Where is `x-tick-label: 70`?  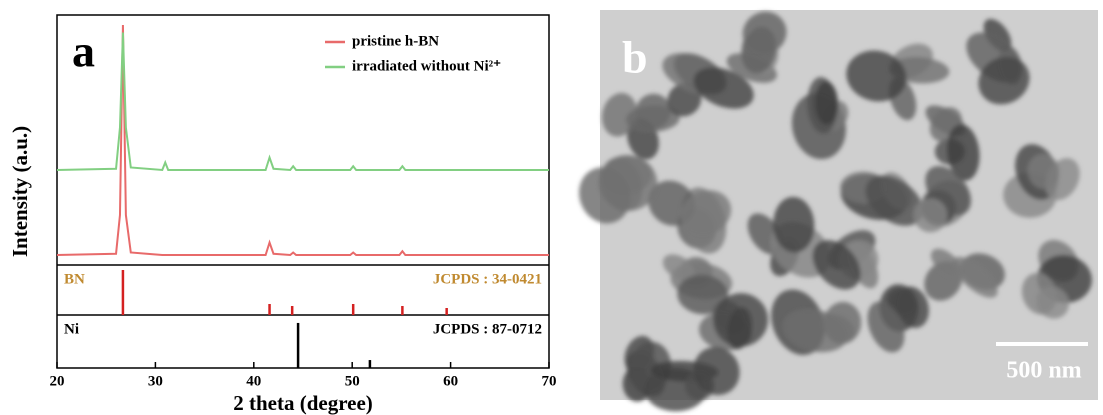 x-tick-label: 70 is located at coordinates (549, 381).